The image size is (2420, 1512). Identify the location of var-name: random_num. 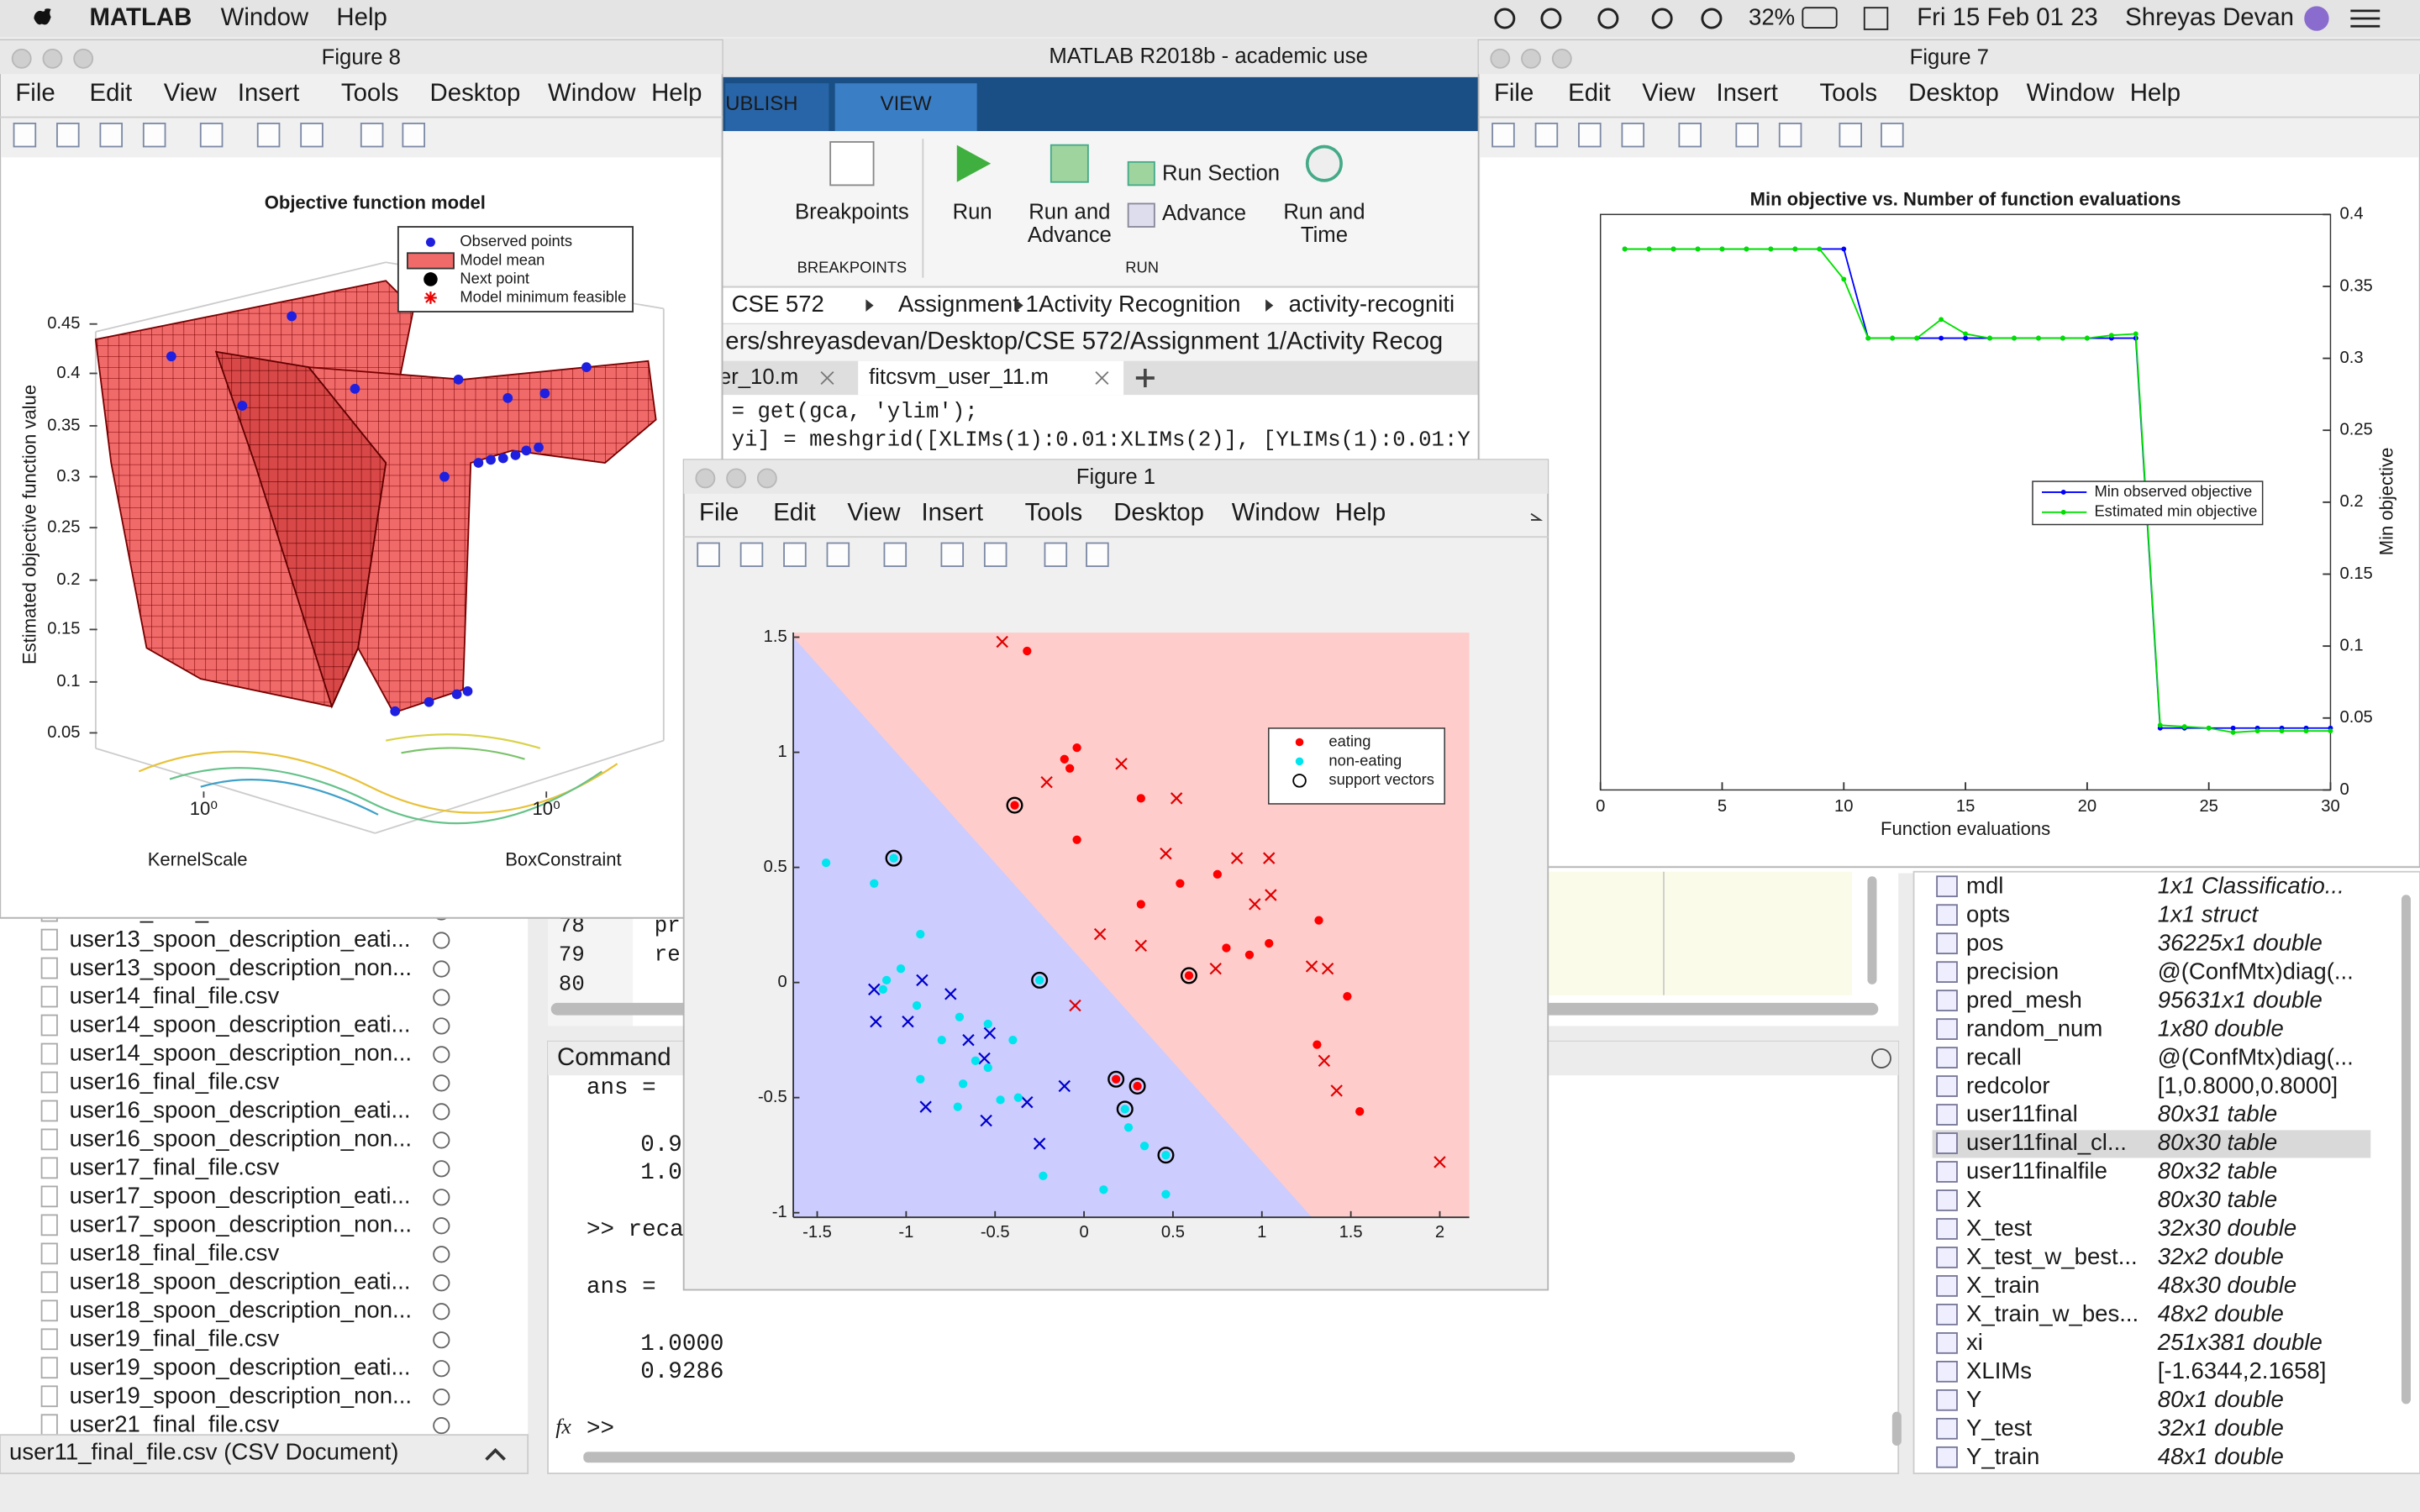
(2034, 1028).